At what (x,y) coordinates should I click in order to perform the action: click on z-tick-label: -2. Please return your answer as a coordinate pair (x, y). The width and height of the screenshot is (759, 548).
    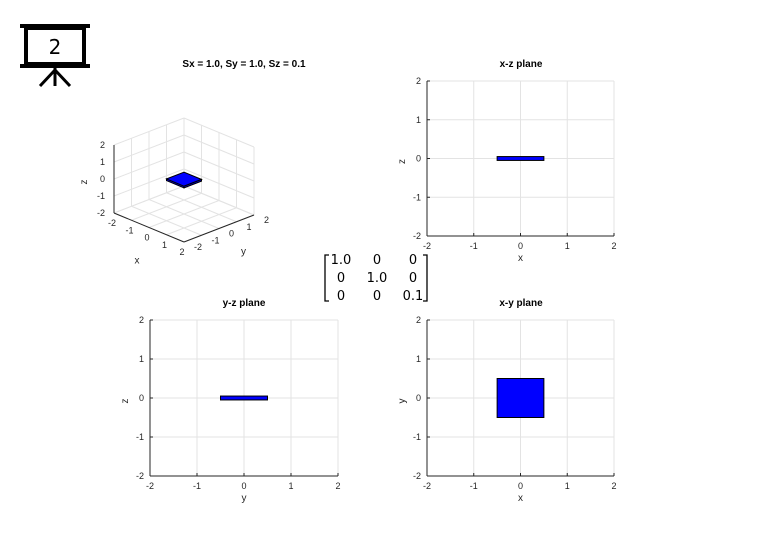
    Looking at the image, I should click on (101, 213).